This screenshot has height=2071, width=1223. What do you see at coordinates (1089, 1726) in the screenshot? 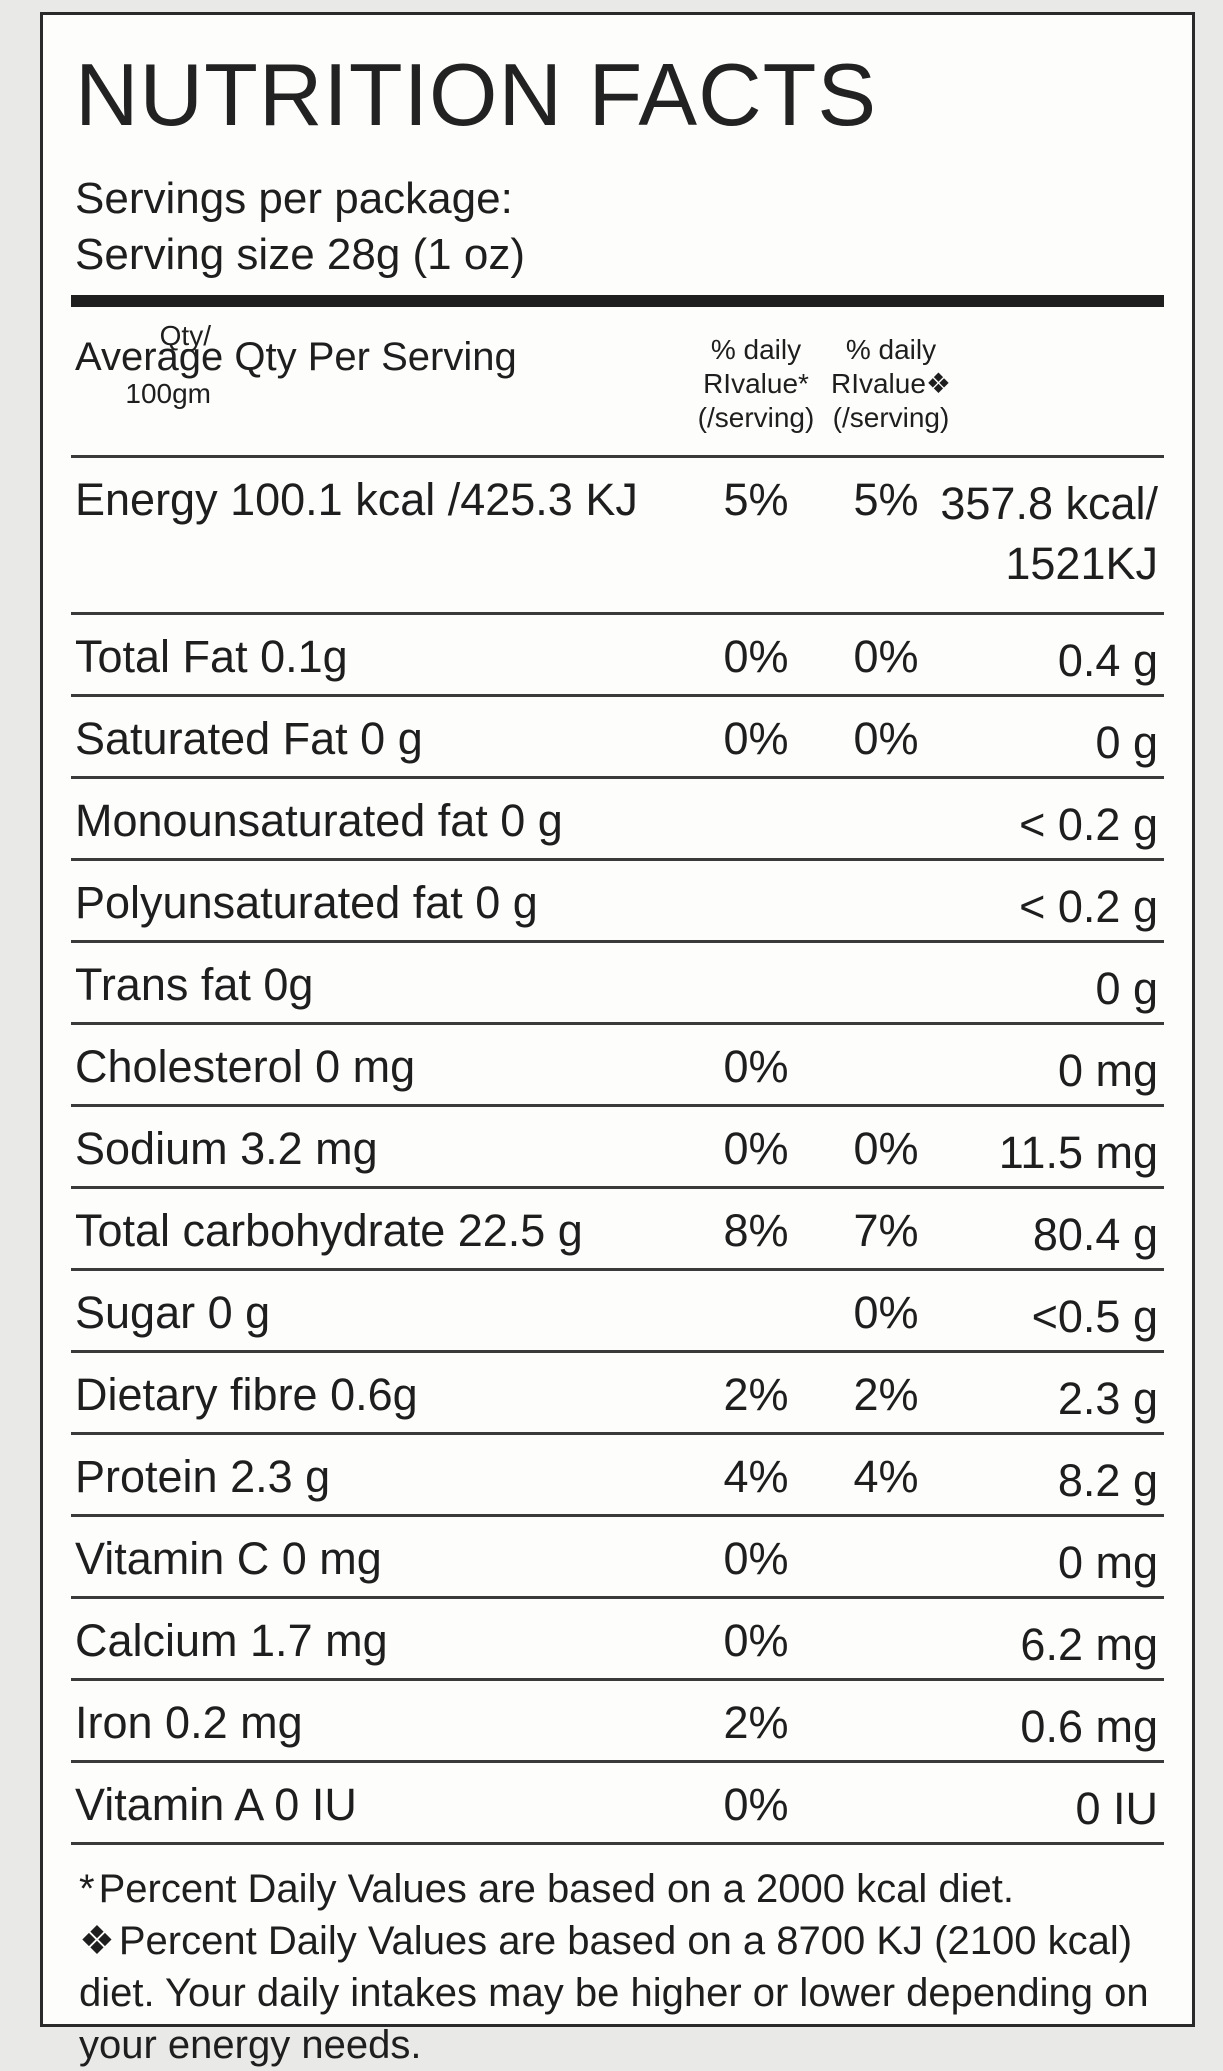
I see `qty-per-100g: 0.6 mg` at bounding box center [1089, 1726].